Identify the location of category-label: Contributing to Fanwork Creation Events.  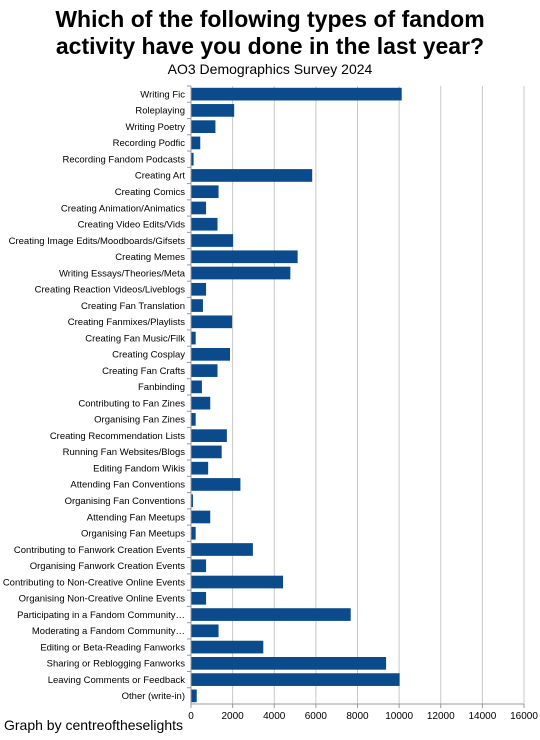
(99, 550).